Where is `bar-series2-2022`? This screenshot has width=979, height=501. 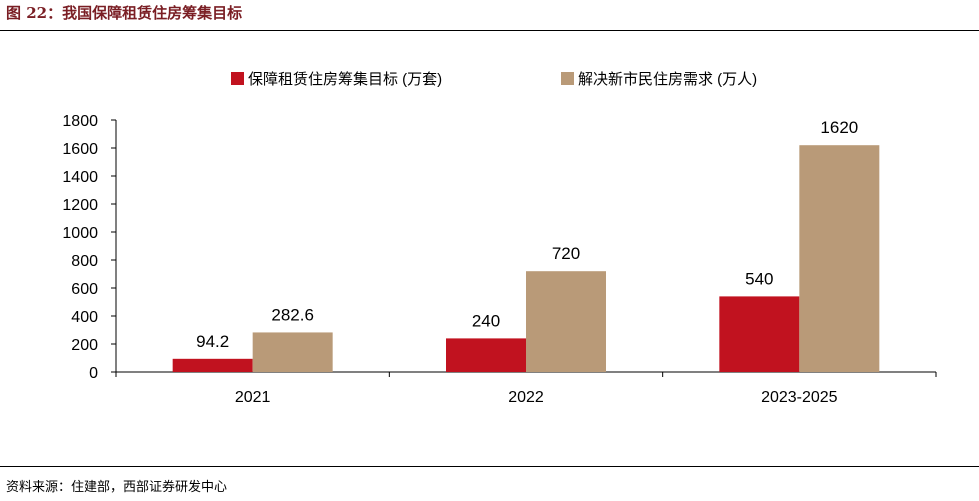 bar-series2-2022 is located at coordinates (566, 321).